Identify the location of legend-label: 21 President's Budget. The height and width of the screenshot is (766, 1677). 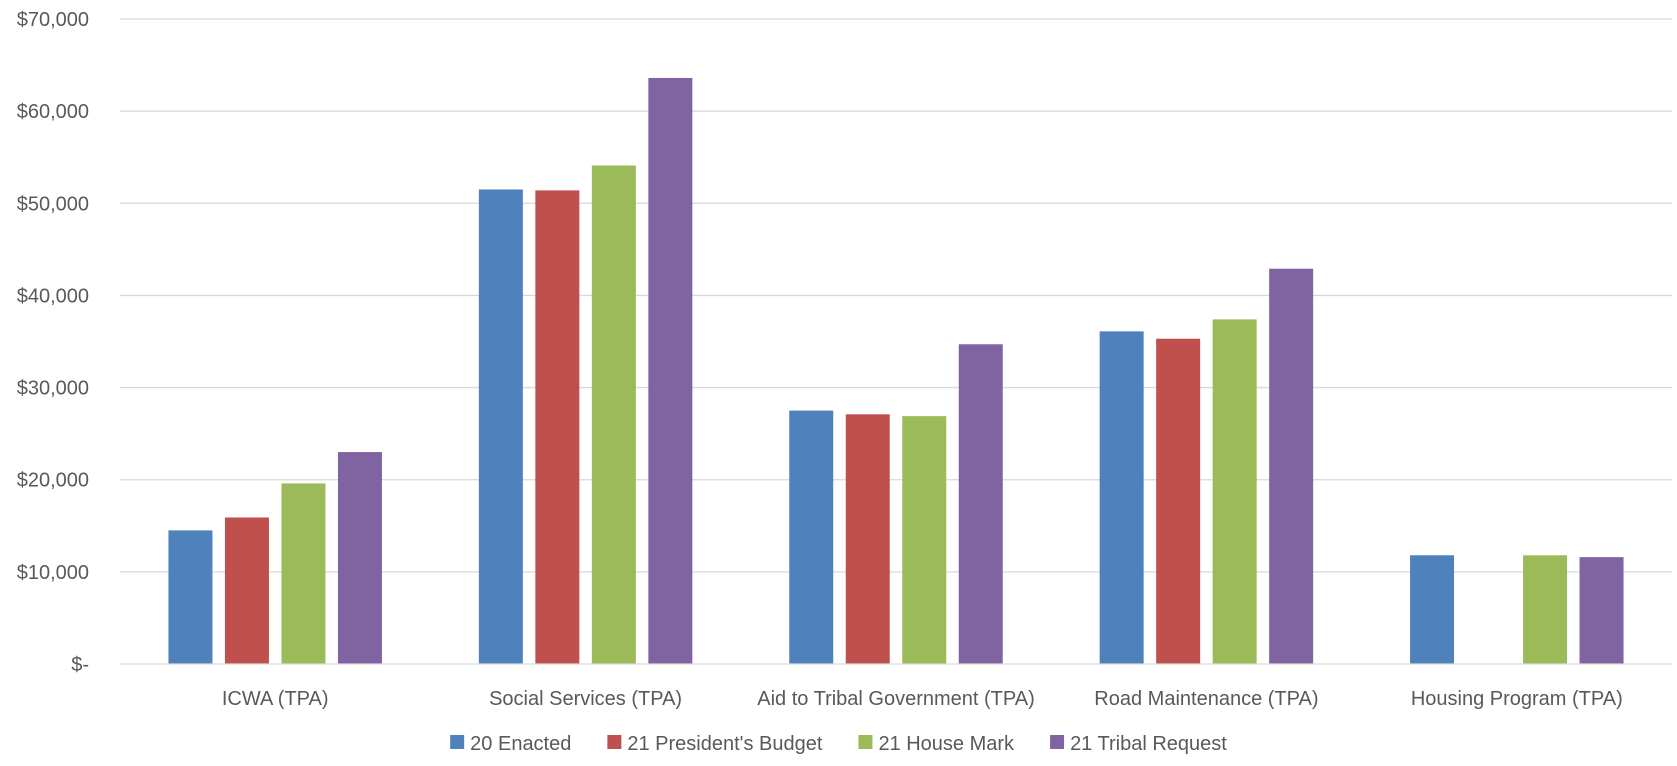
(725, 744).